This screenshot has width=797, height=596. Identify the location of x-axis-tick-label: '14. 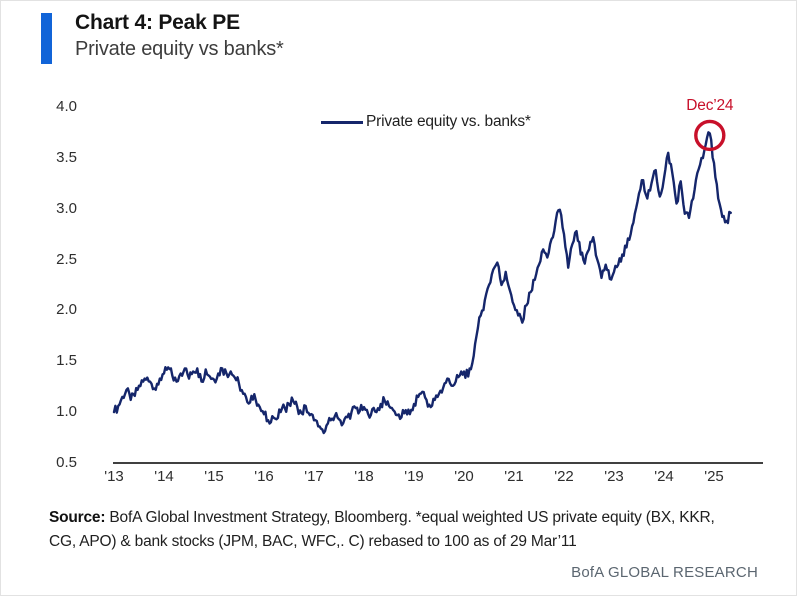
(164, 476).